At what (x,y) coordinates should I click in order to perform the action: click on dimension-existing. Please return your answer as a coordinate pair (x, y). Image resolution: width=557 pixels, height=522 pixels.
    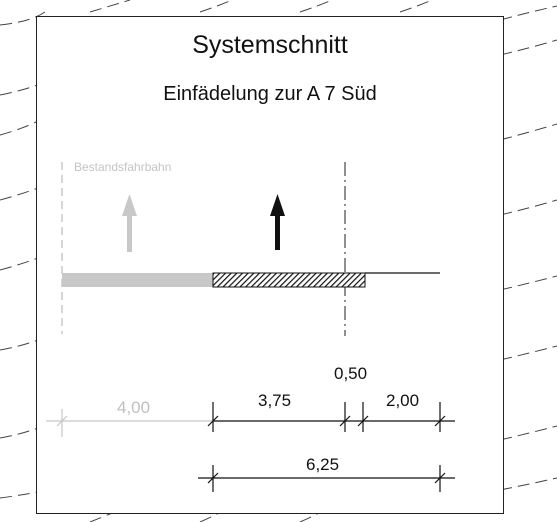
    Looking at the image, I should click on (129, 423).